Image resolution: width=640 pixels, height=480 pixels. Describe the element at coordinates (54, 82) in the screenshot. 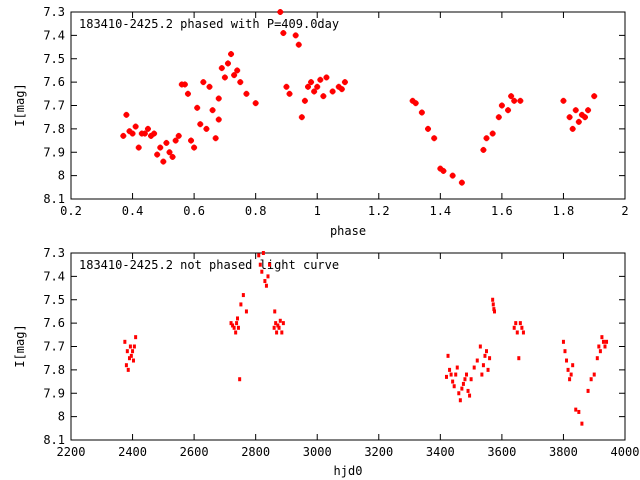

I see `y-tick-label: 7.6` at that location.